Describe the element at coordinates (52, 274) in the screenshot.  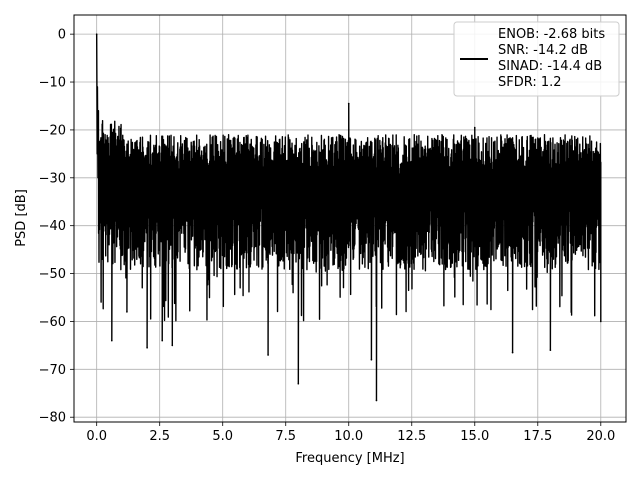
I see `y-tick-label: −50` at that location.